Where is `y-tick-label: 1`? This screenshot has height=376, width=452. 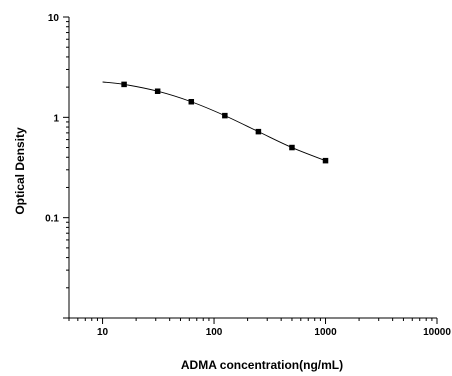 y-tick-label: 1 is located at coordinates (56, 118).